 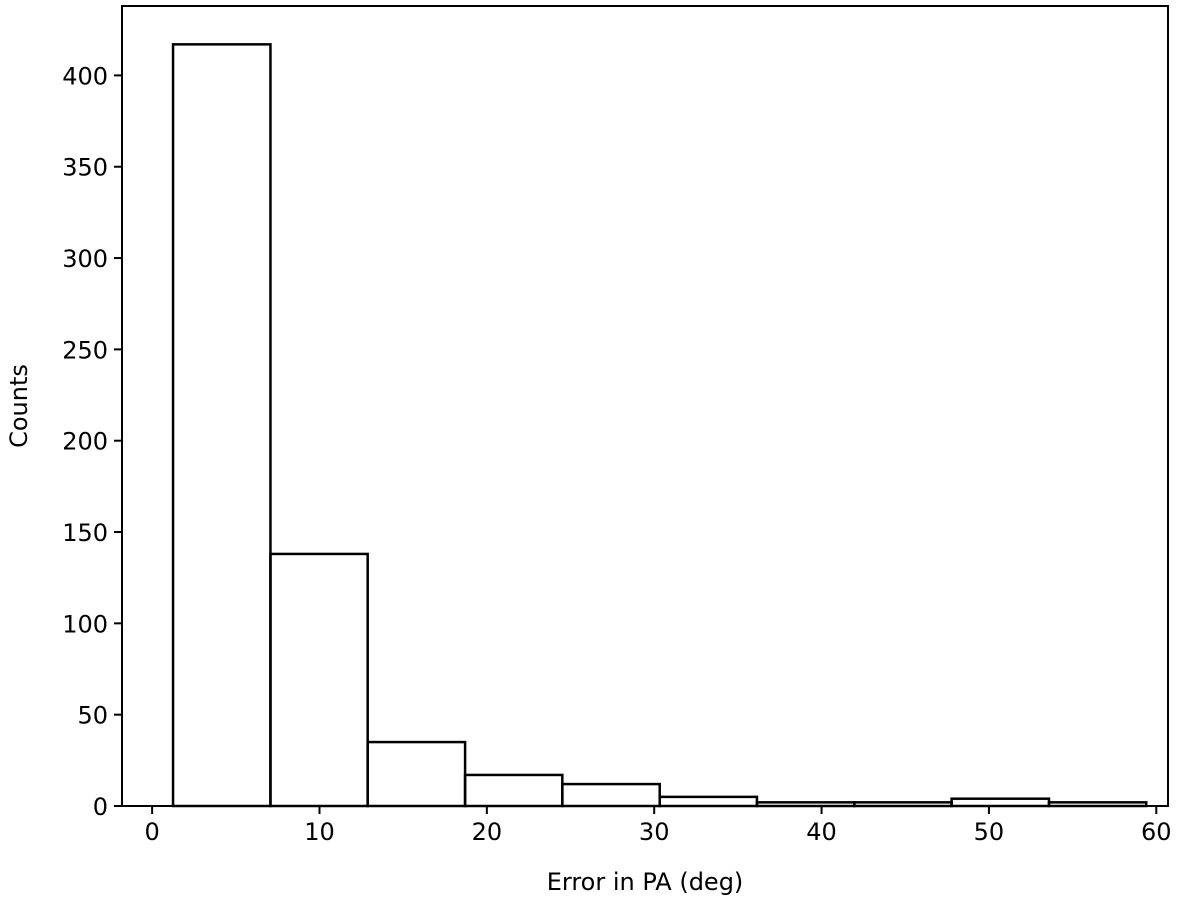 What do you see at coordinates (821, 832) in the screenshot?
I see `x-tick-label: 40` at bounding box center [821, 832].